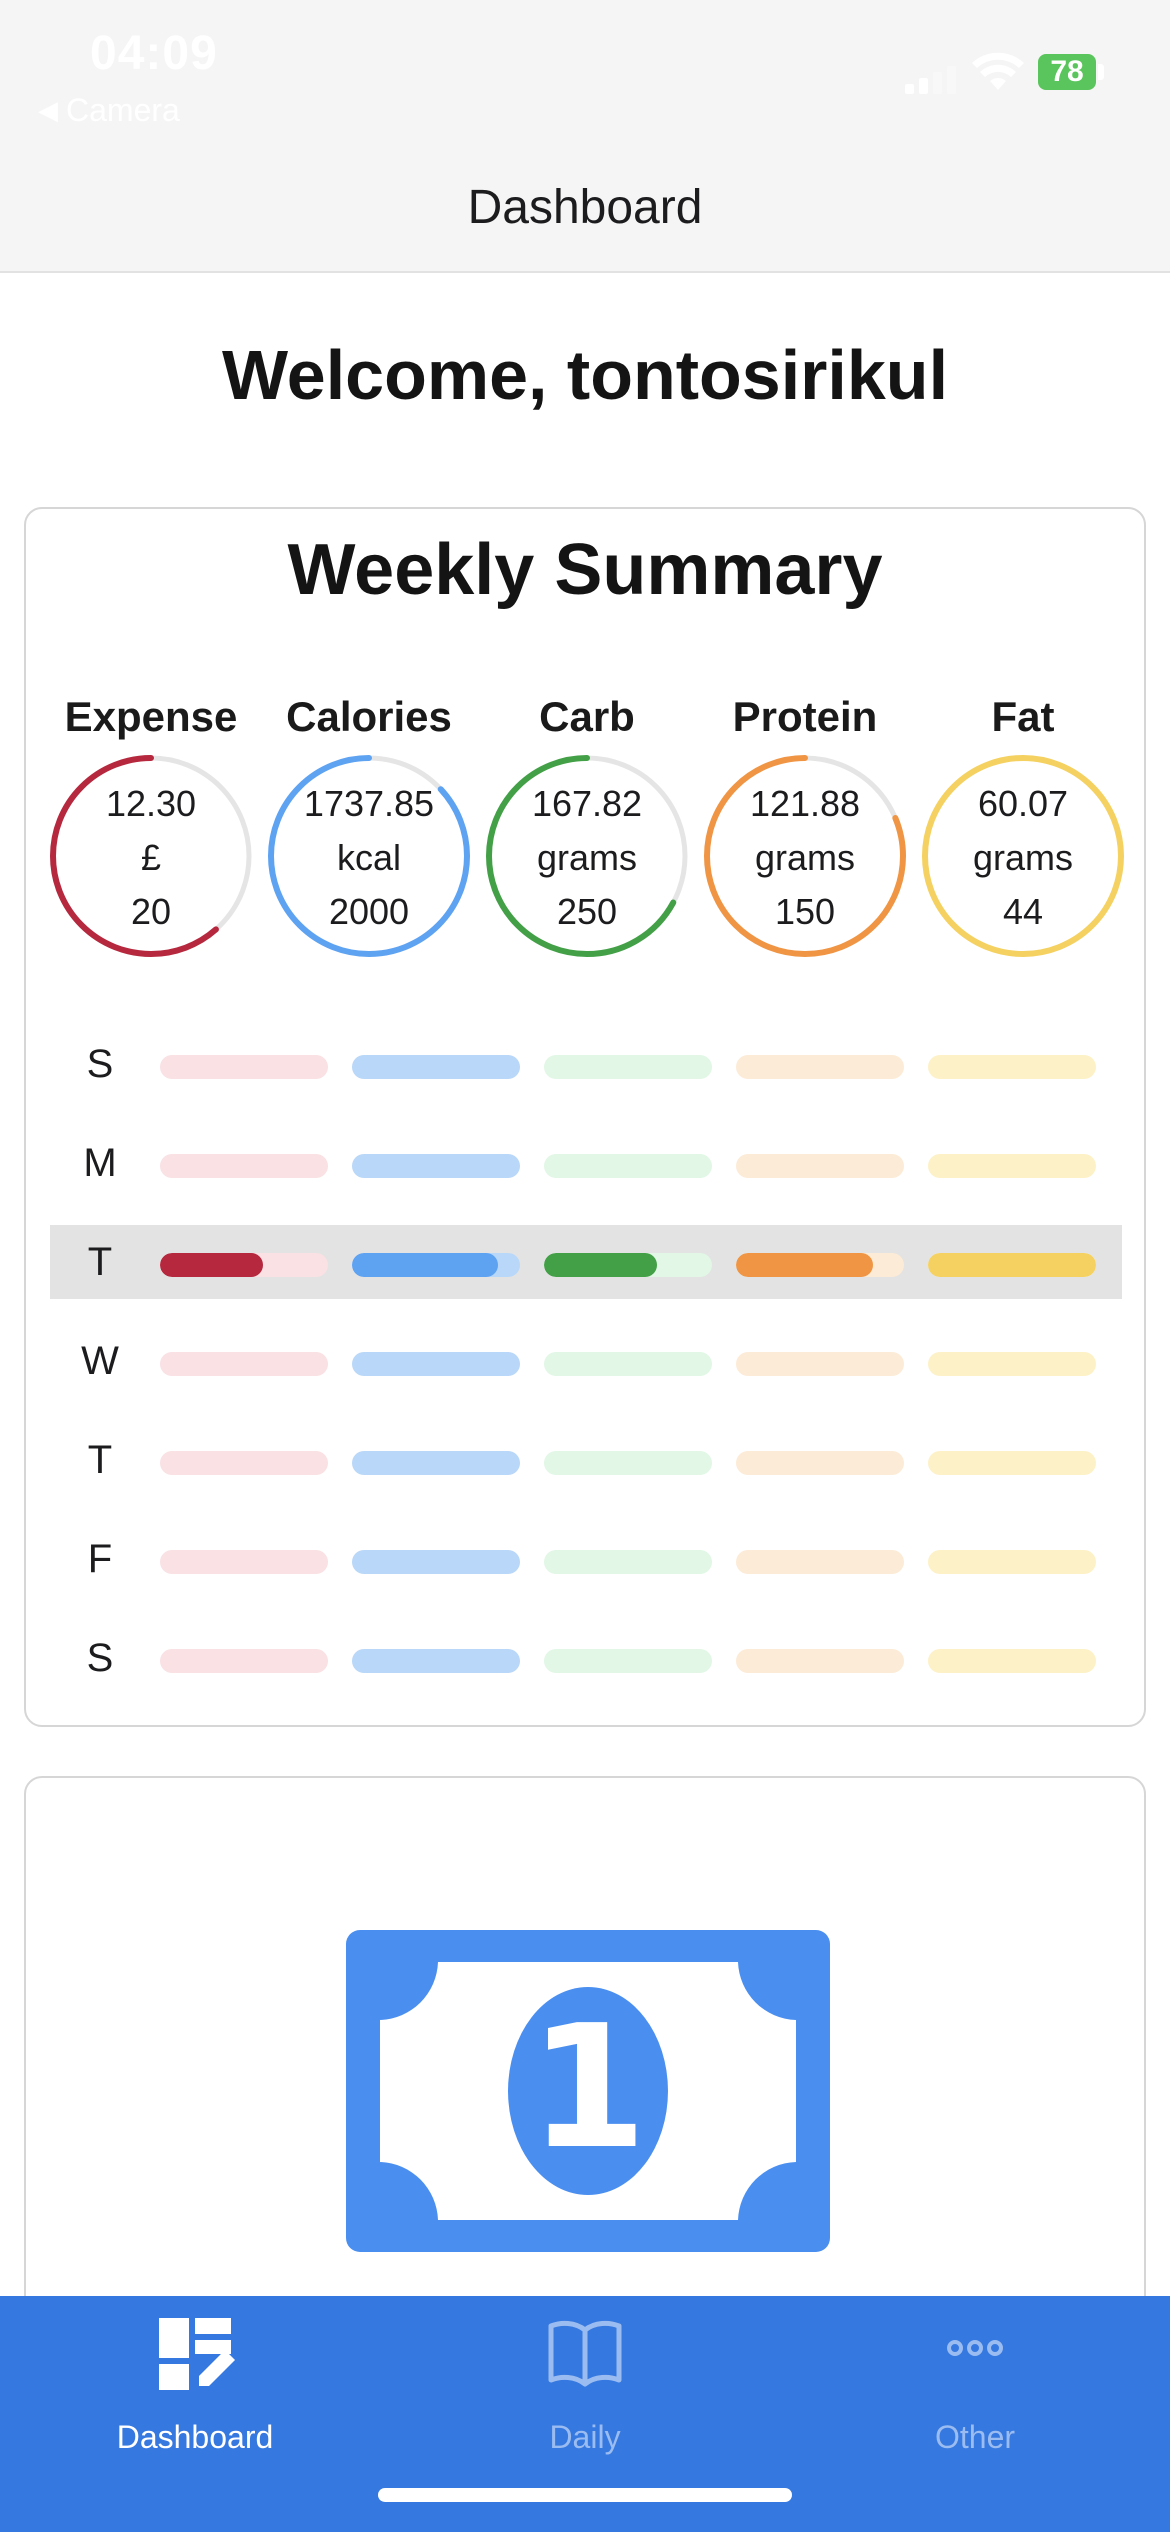  Describe the element at coordinates (975, 2389) in the screenshot. I see `tab-other: Other` at that location.